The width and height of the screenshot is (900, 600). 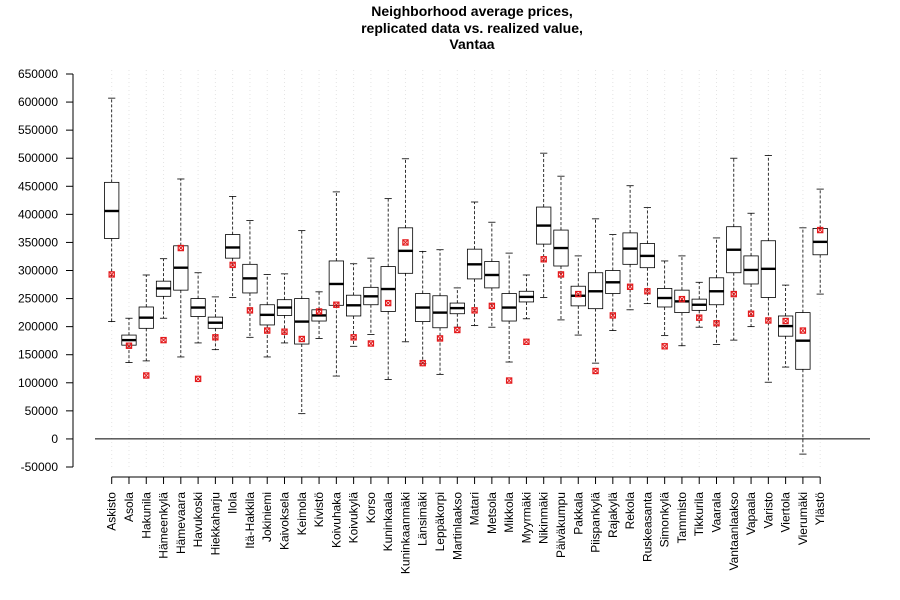 I want to click on x-tick-label: Kuninkaanmäki, so click(x=405, y=533).